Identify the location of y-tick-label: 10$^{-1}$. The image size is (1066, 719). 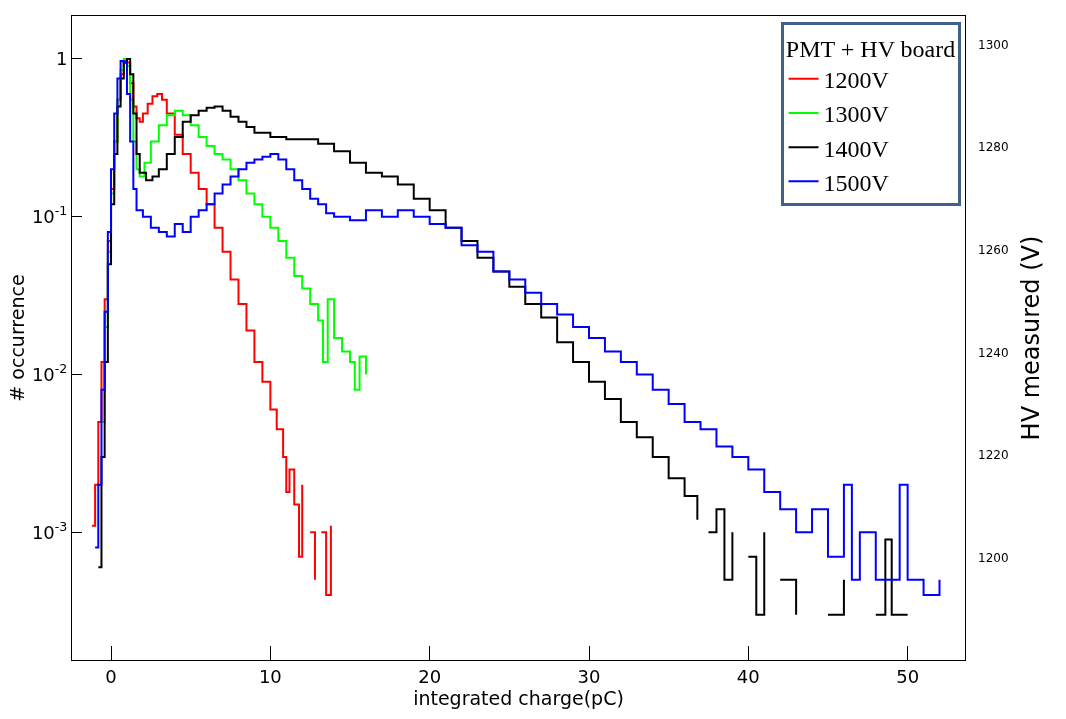
(49, 215).